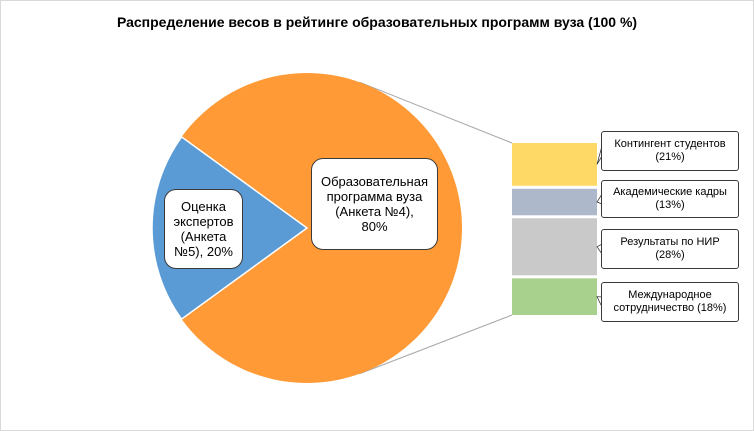 This screenshot has height=431, width=754. Describe the element at coordinates (374, 196) in the screenshot. I see `label-line: программа вуза` at that location.